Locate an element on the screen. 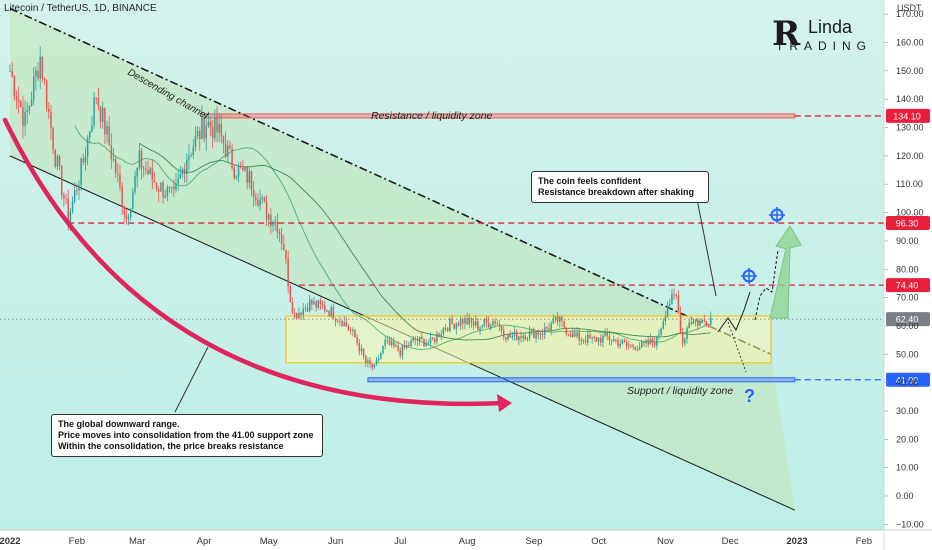  chart-title: Litecoin / TetherUS, 1D, BINANCE is located at coordinates (80, 8).